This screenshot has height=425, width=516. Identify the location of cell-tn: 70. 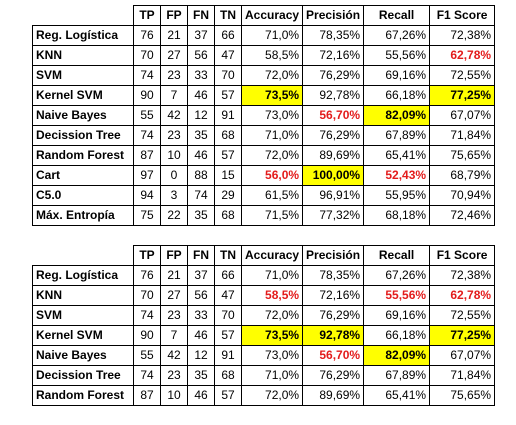
(228, 75).